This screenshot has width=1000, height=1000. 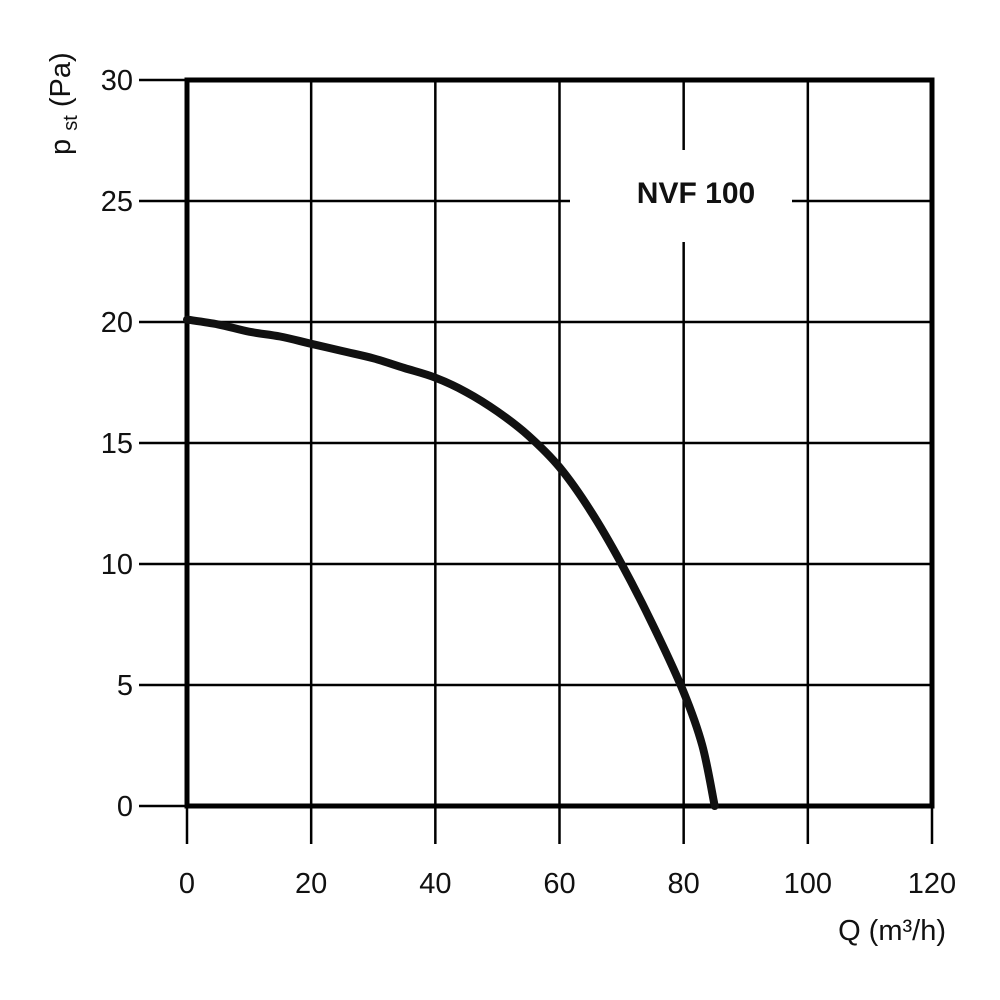 What do you see at coordinates (117, 81) in the screenshot?
I see `y-tick-label-30: 30` at bounding box center [117, 81].